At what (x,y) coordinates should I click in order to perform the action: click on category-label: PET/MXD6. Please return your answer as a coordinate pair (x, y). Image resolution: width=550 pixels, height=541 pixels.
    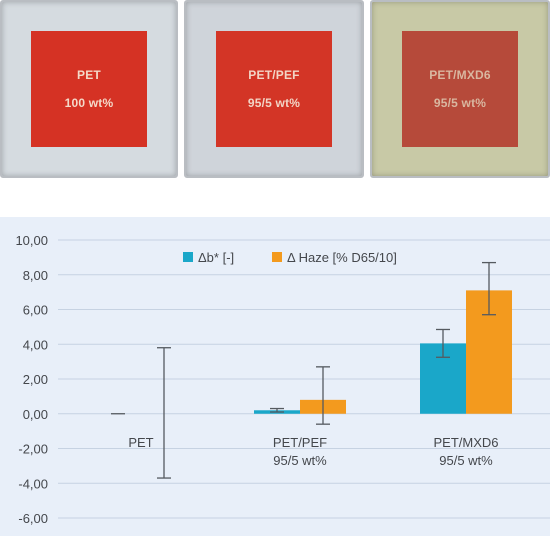
    Looking at the image, I should click on (465, 442).